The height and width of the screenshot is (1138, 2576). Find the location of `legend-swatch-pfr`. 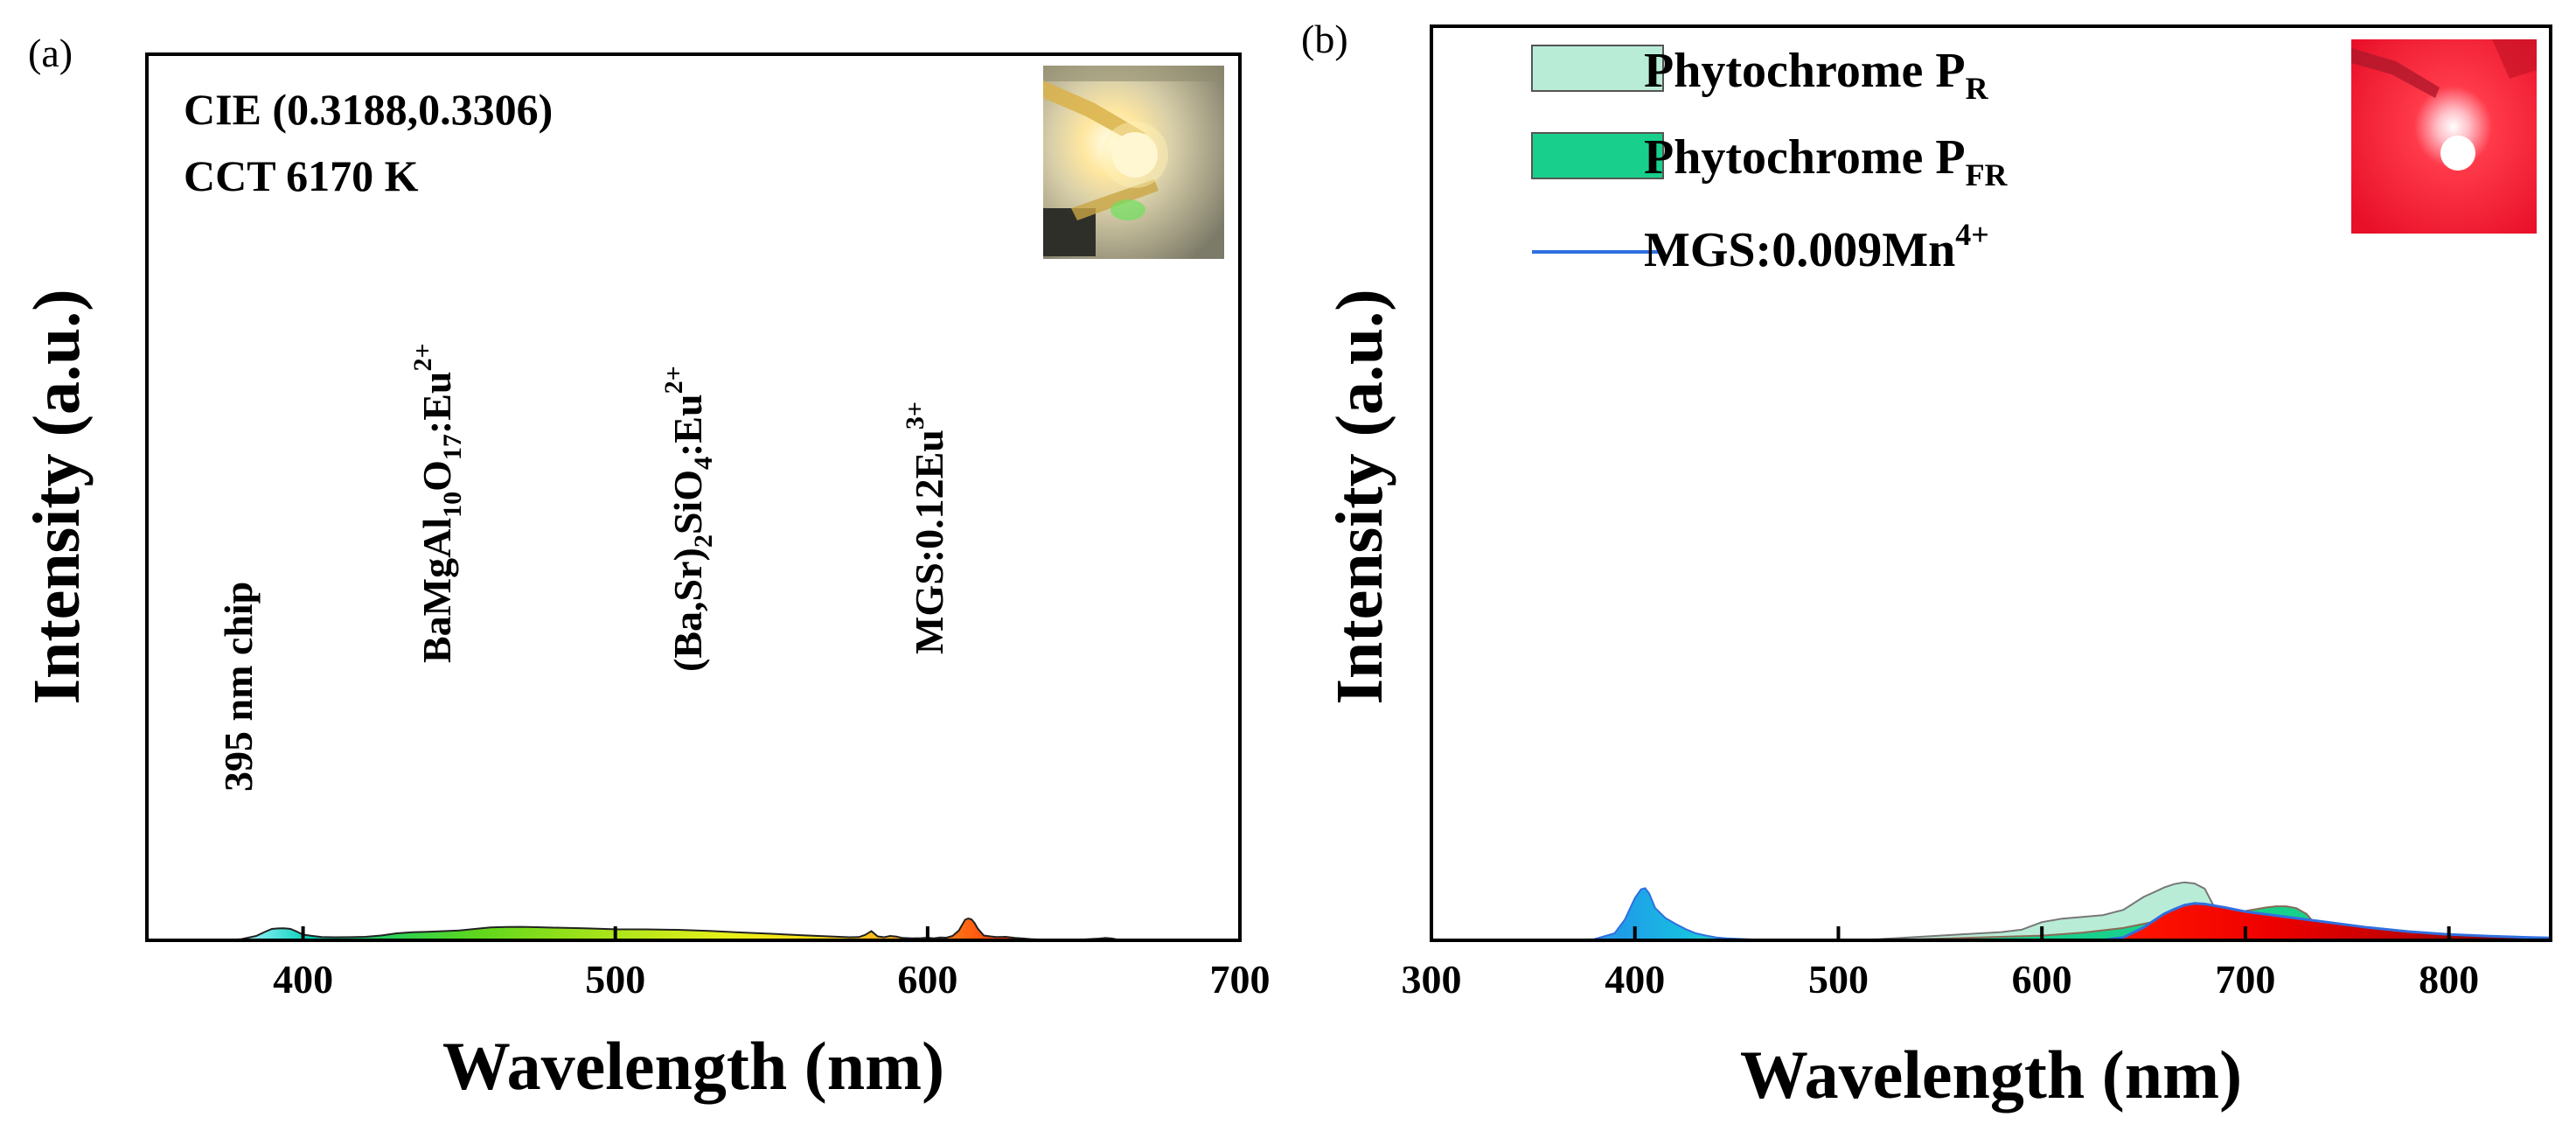

legend-swatch-pfr is located at coordinates (1597, 155).